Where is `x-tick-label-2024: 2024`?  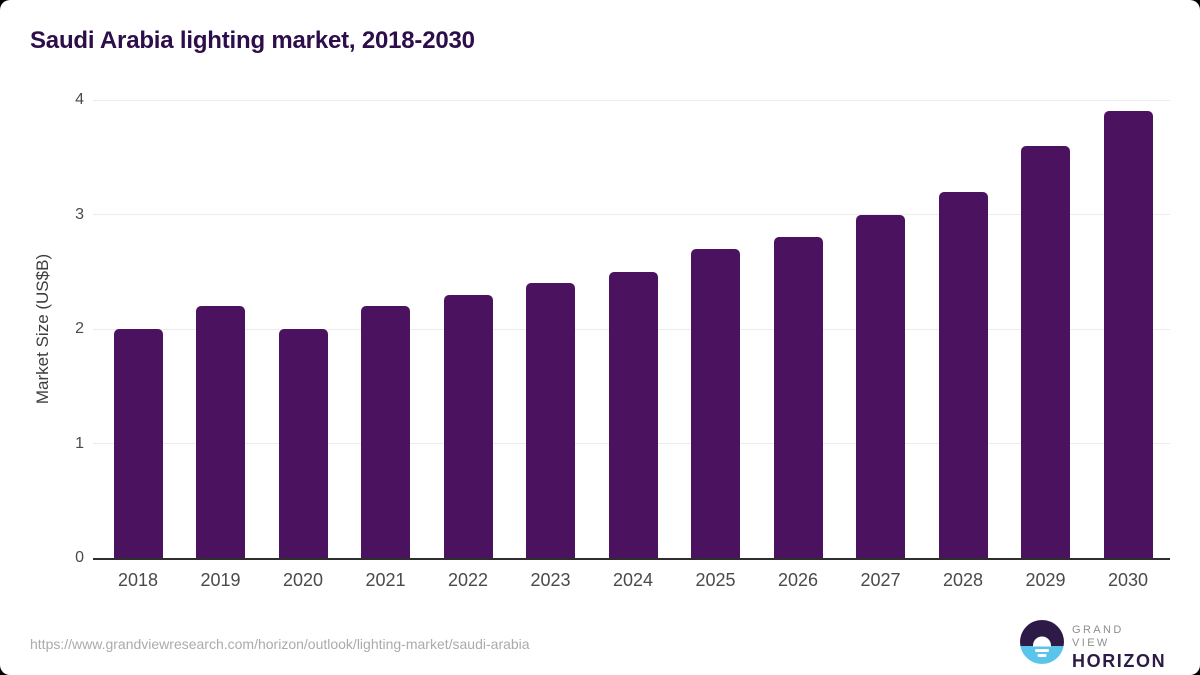
x-tick-label-2024: 2024 is located at coordinates (633, 580).